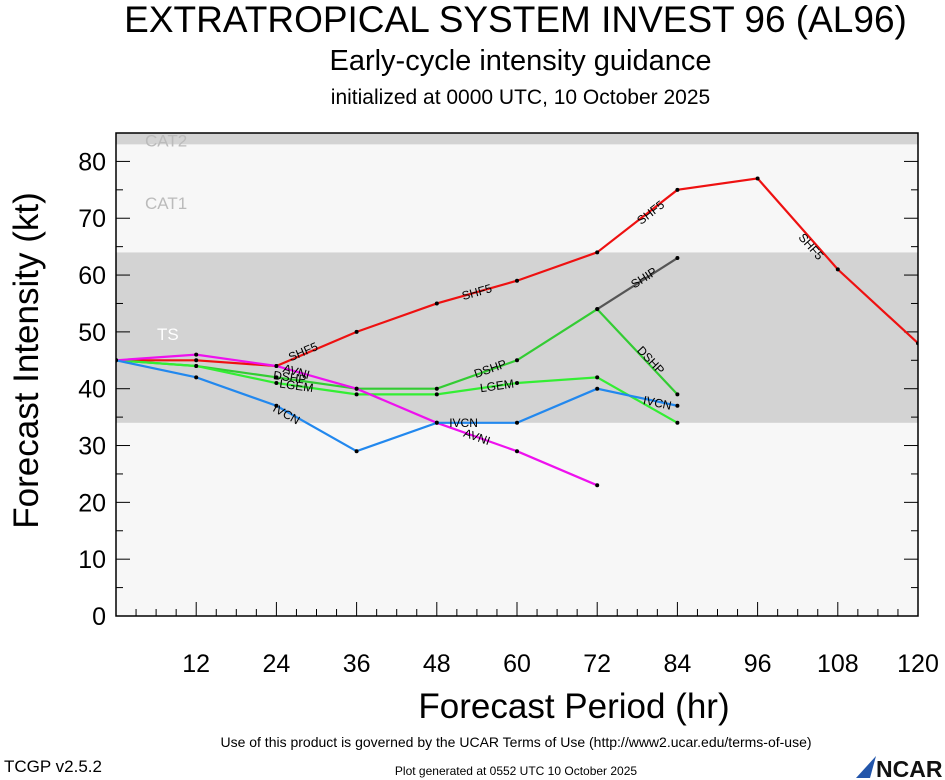 The image size is (945, 780). What do you see at coordinates (92, 162) in the screenshot?
I see `y-tick-label: 80` at bounding box center [92, 162].